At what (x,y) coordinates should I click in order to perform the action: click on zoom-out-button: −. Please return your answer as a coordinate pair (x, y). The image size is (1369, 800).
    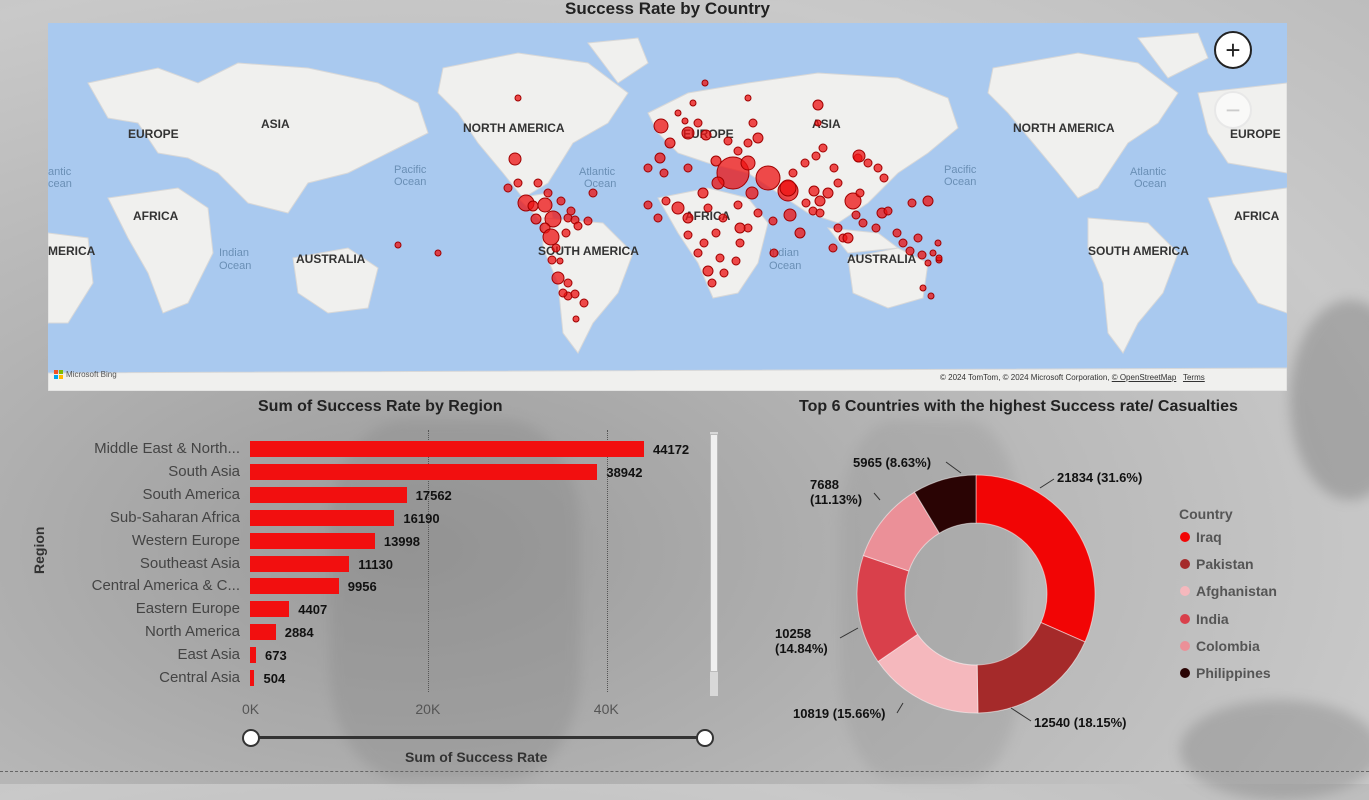
    Looking at the image, I should click on (1233, 110).